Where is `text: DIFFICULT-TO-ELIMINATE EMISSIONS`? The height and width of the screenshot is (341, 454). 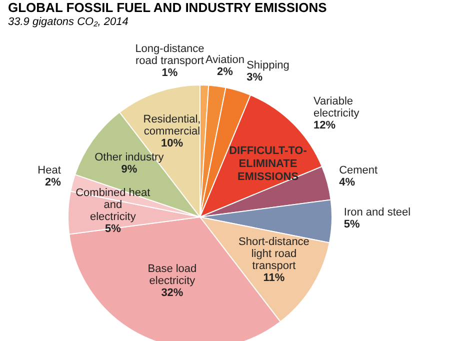 text: DIFFICULT-TO-ELIMINATE EMISSIONS is located at coordinates (268, 164).